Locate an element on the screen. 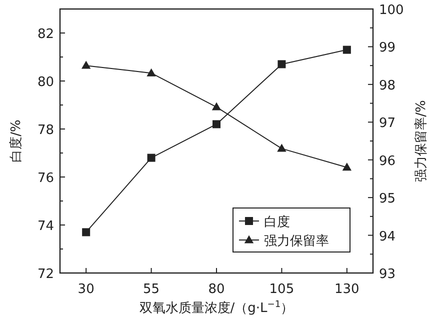  y2-tick-label: 97 is located at coordinates (387, 124).